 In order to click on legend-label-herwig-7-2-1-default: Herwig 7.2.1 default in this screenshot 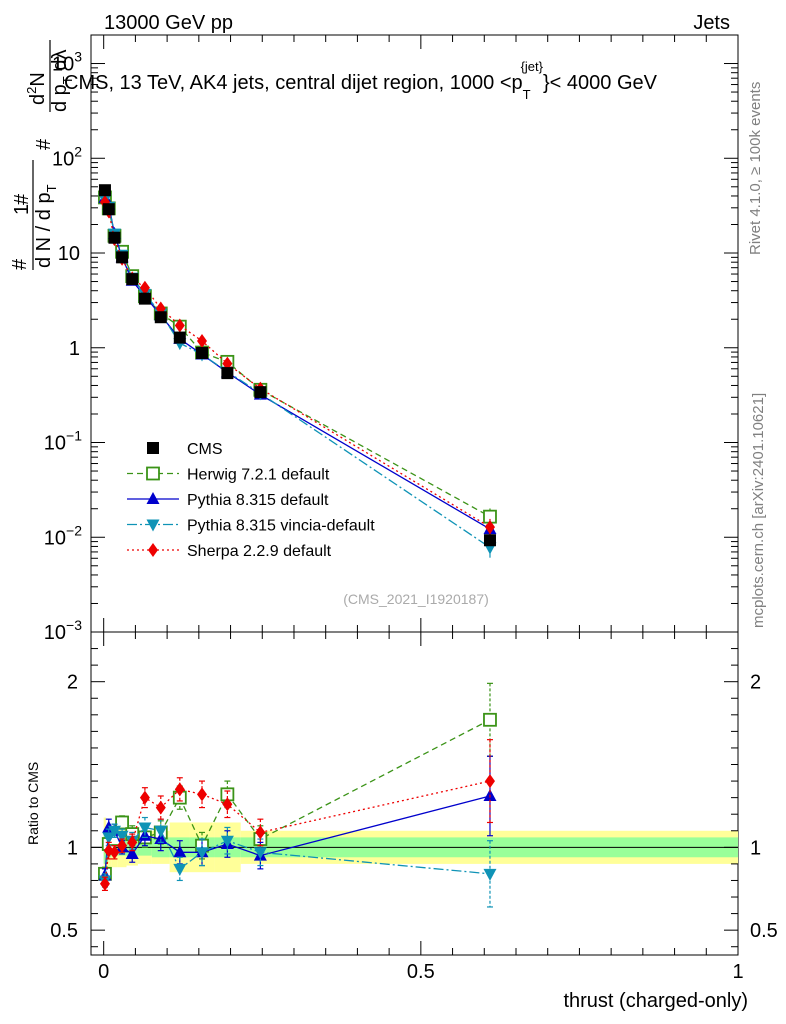, I will do `click(258, 475)`.